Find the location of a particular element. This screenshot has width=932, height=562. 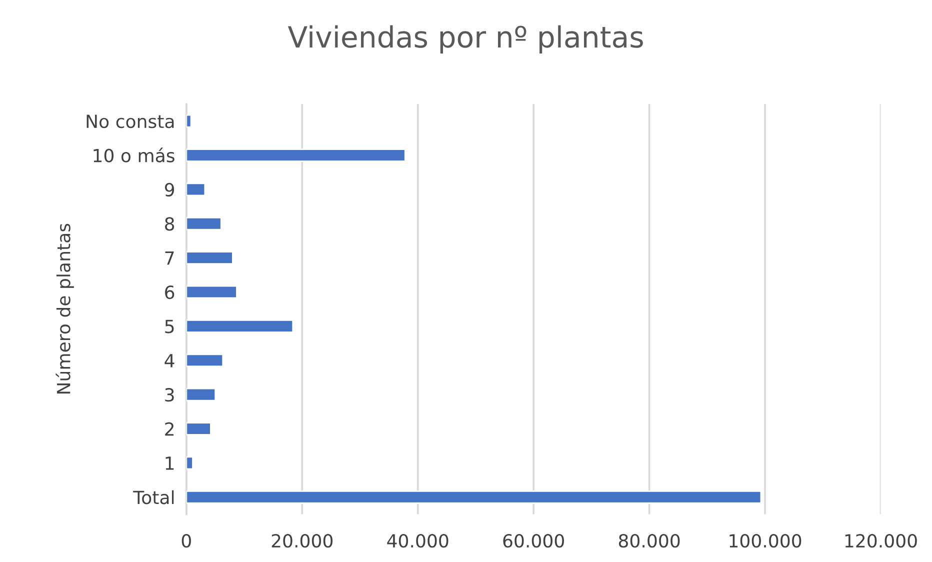

y-tick-label: 2 is located at coordinates (169, 429).